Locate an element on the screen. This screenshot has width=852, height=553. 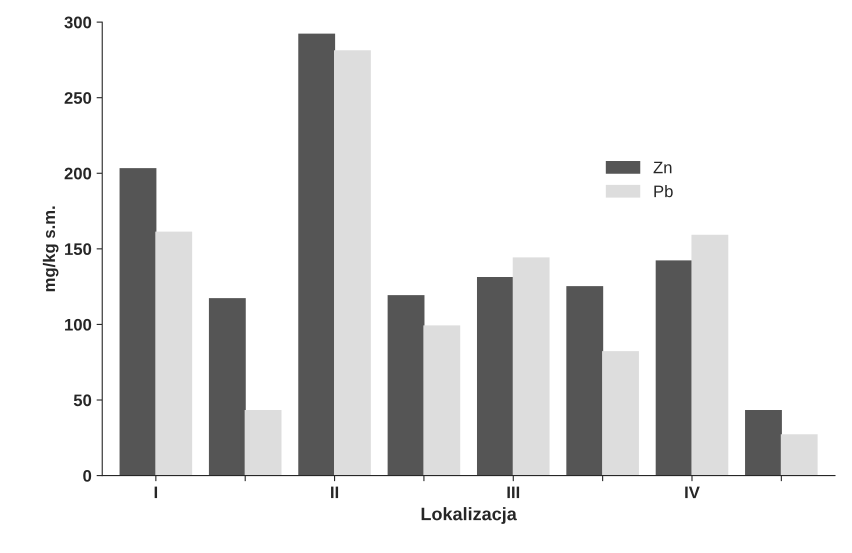
legend-label: Pb is located at coordinates (663, 191).